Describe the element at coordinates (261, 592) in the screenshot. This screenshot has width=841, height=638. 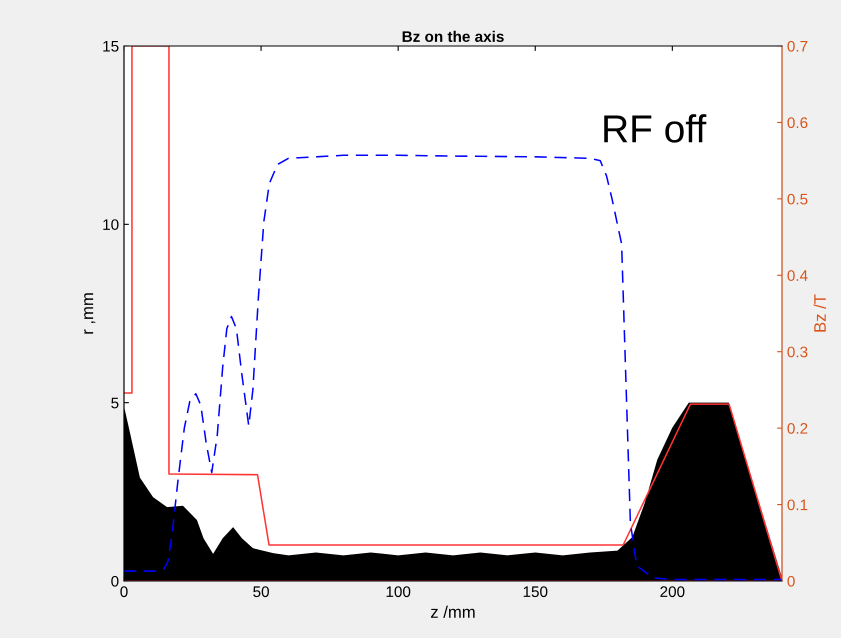
I see `x-tick-label: 50` at that location.